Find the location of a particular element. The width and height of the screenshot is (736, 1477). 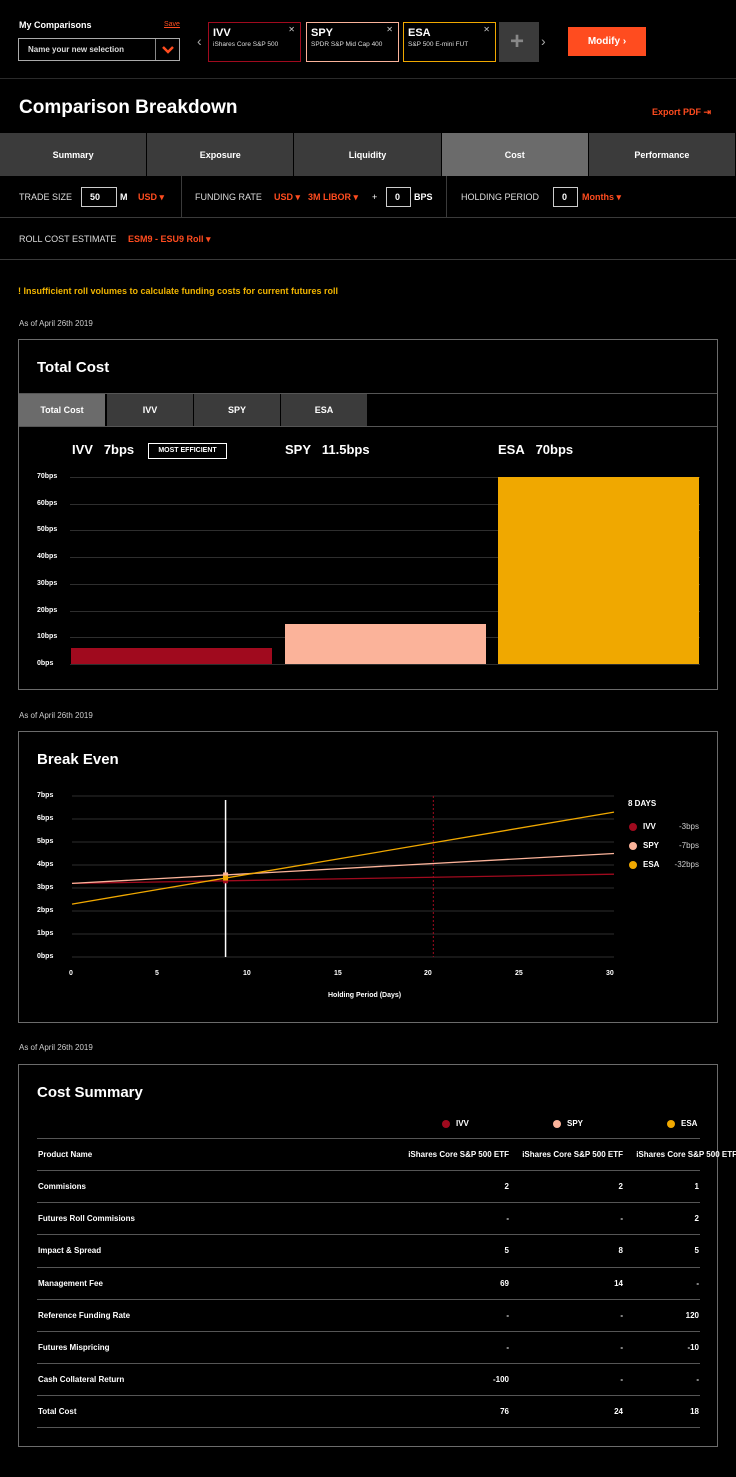

table-row: Impact & Spread 5 8 5 is located at coordinates (368, 1250).